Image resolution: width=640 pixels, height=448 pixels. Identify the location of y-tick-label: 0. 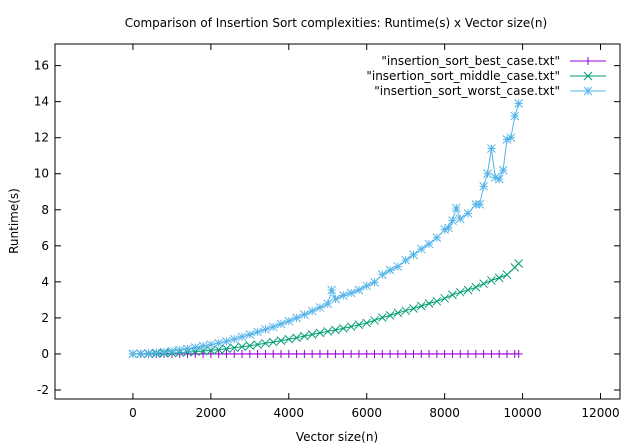
(45, 354).